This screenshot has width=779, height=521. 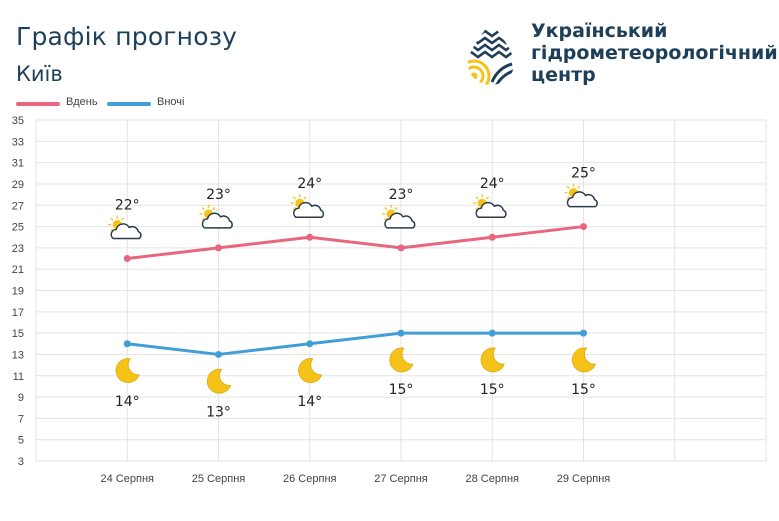 I want to click on y-tick-label: 19, so click(x=18, y=292).